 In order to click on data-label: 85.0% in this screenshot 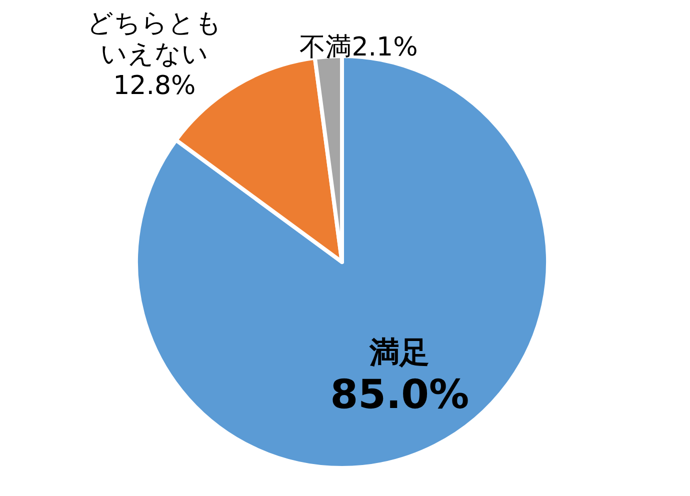, I will do `click(400, 395)`.